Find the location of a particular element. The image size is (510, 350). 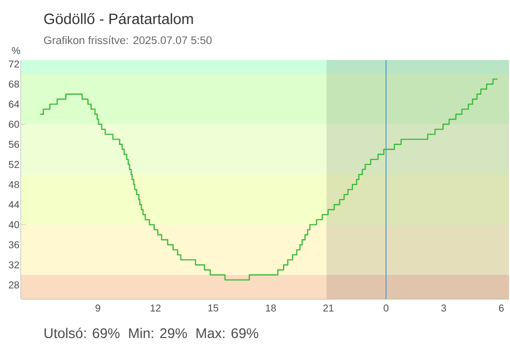

chart-subtitle: Grafikon frissítve: 2025.07.07 5:50 is located at coordinates (128, 40).